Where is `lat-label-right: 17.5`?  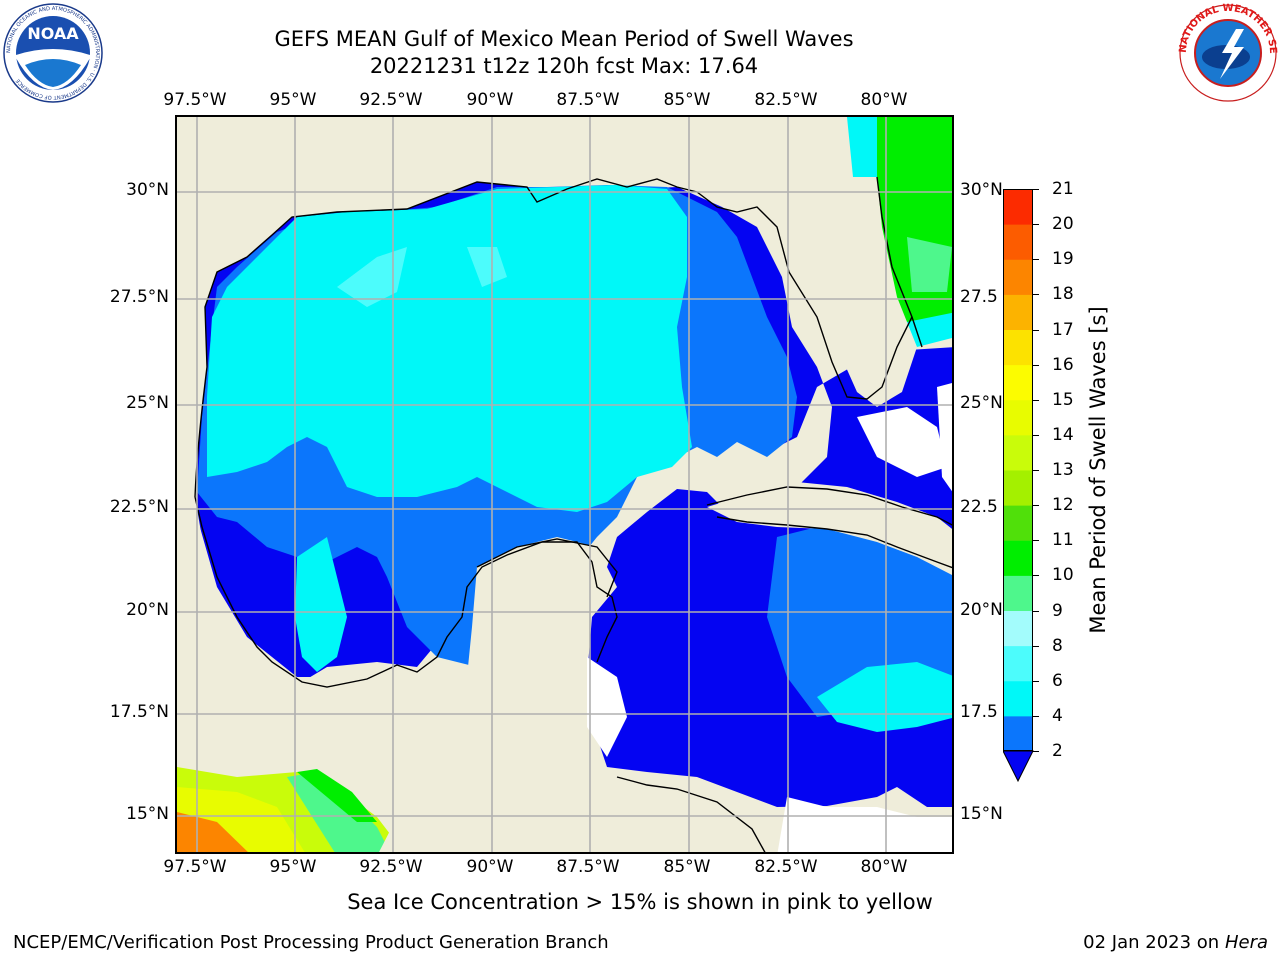
lat-label-right: 17.5 is located at coordinates (979, 712).